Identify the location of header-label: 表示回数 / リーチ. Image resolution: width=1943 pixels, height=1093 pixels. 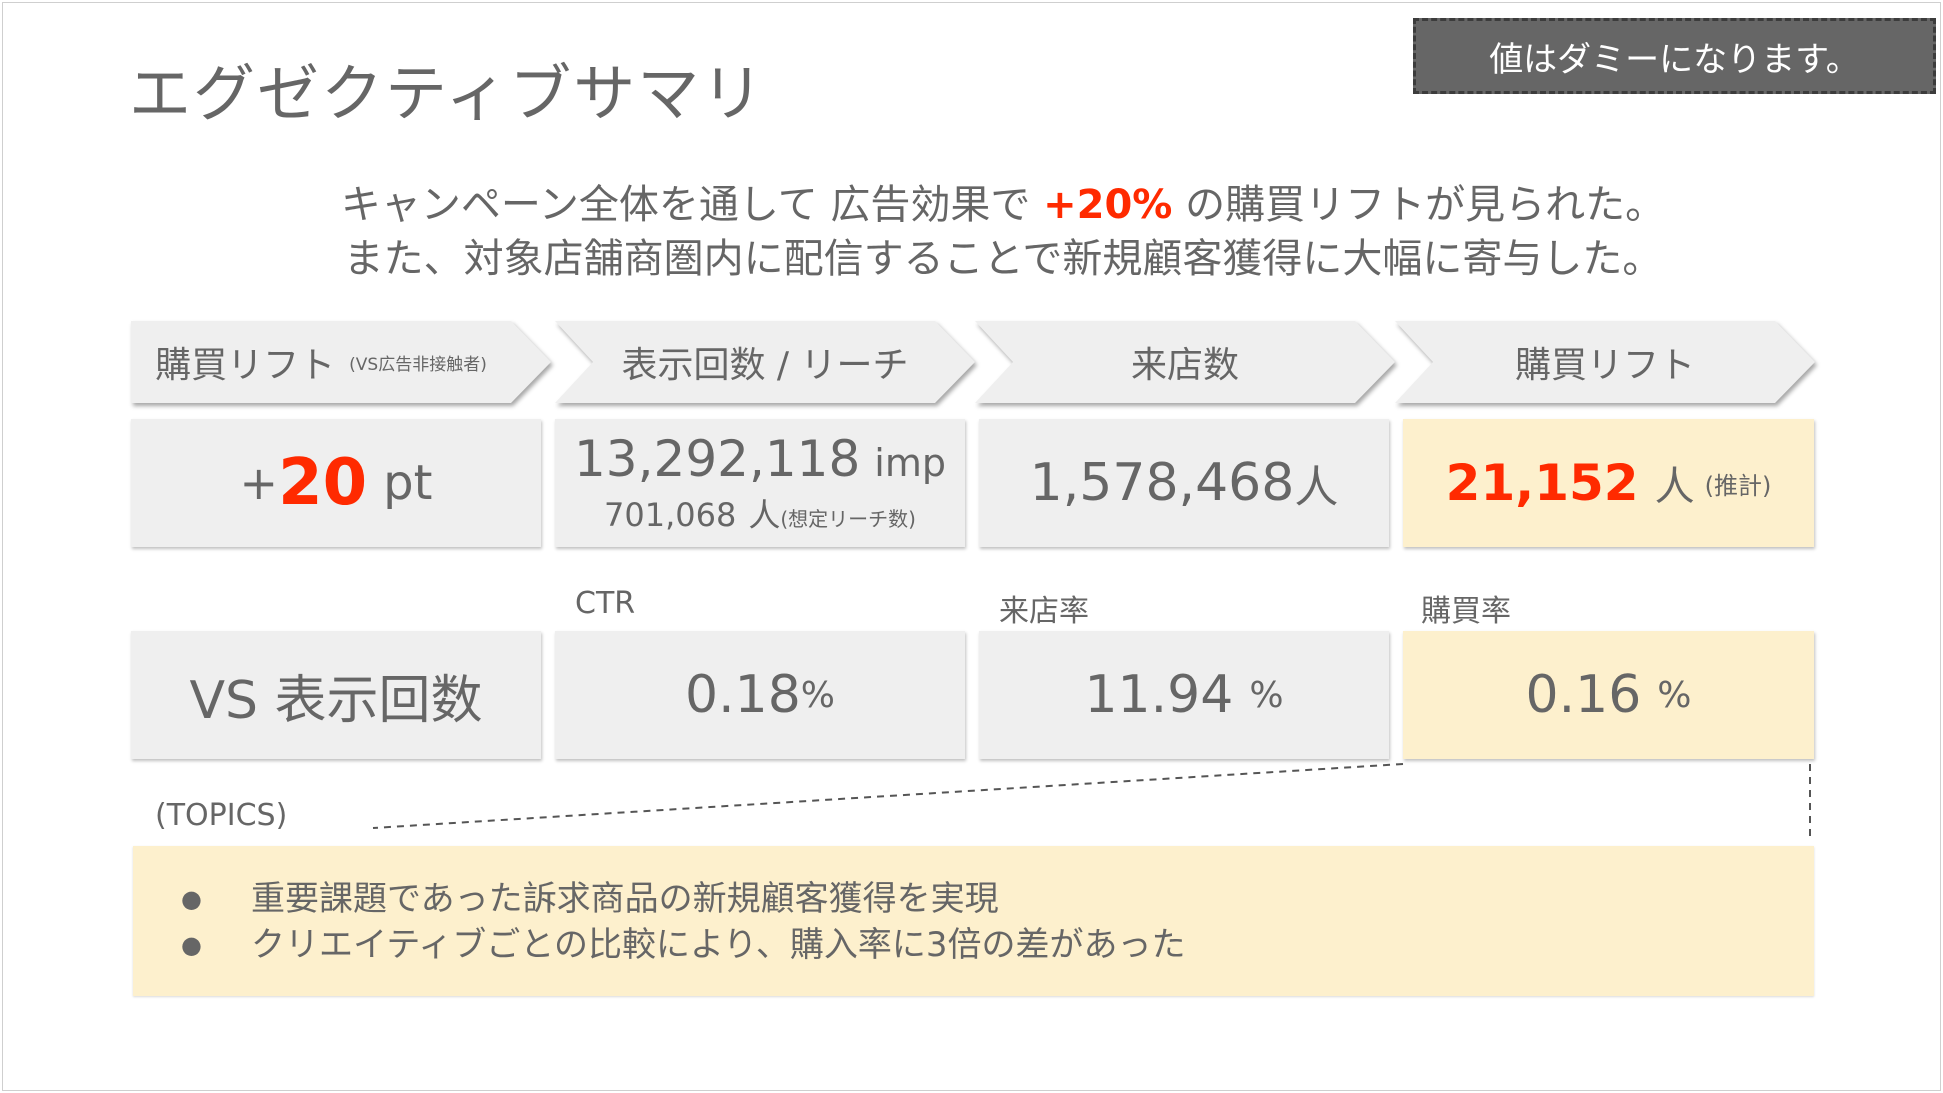
(765, 365).